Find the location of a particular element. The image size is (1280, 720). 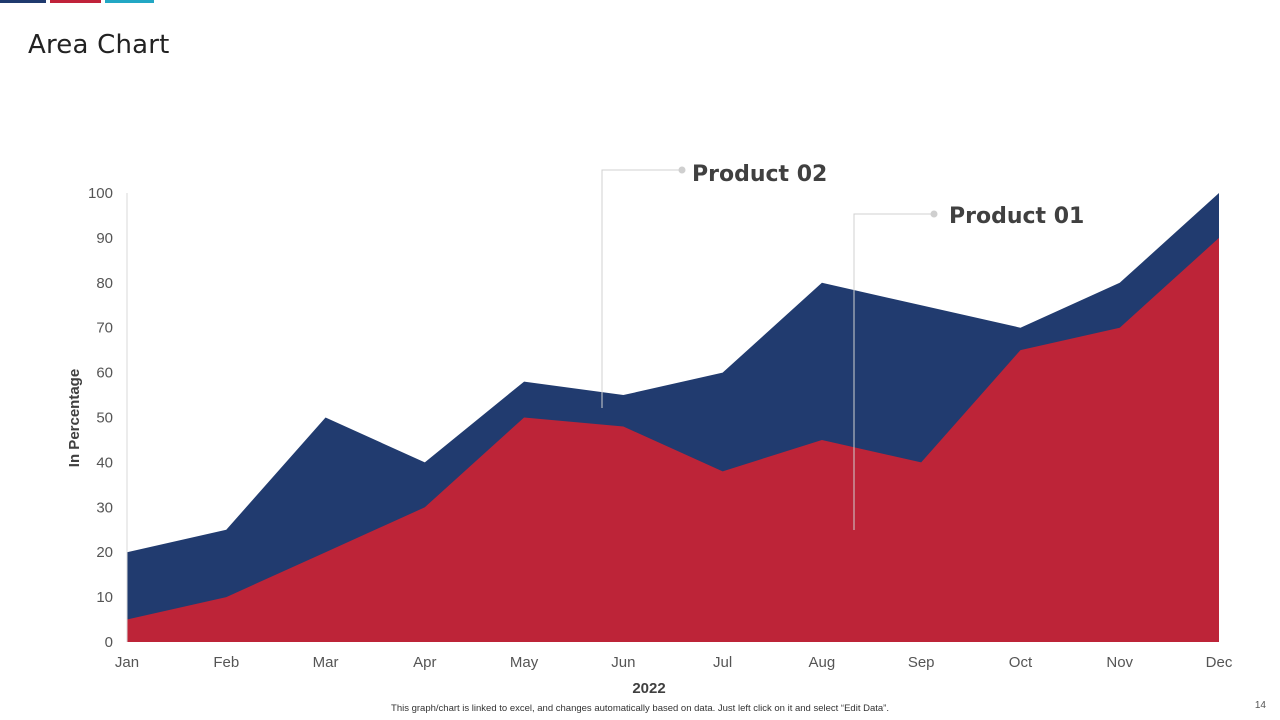

y-tick-label: 60 is located at coordinates (104, 373).